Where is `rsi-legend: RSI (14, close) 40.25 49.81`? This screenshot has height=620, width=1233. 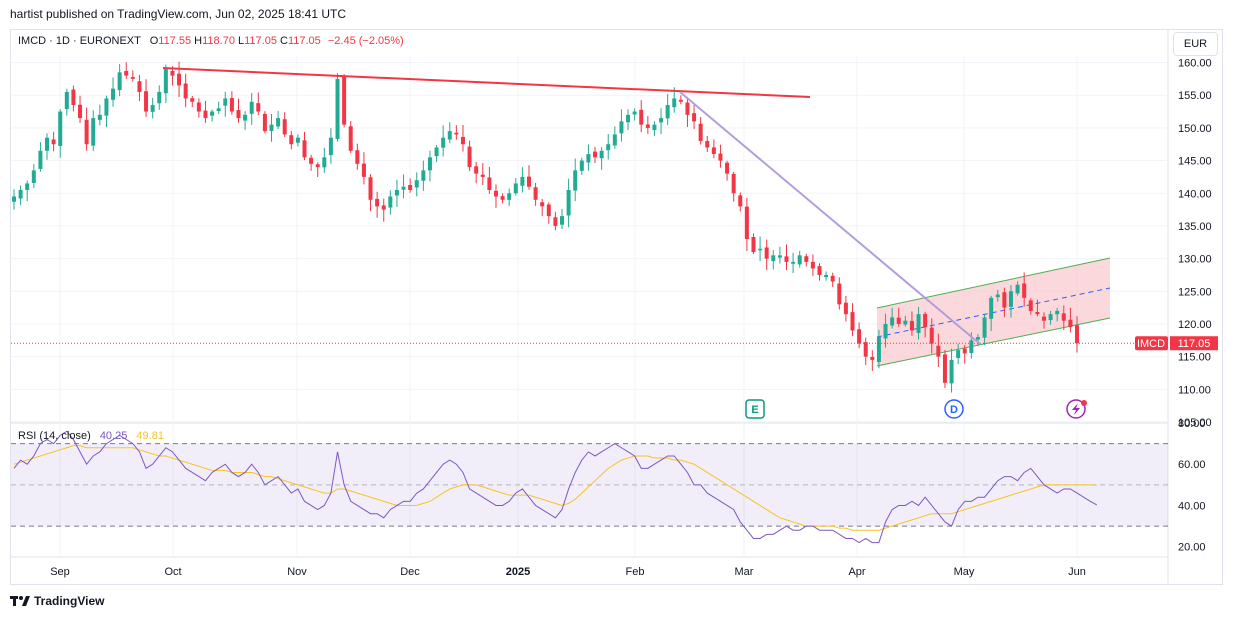 rsi-legend: RSI (14, close) 40.25 49.81 is located at coordinates (91, 436).